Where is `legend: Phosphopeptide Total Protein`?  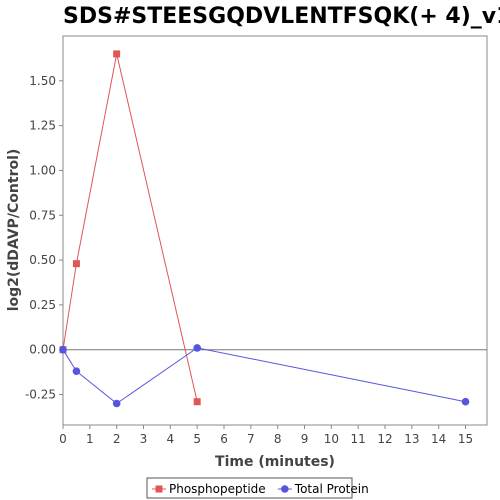
legend: Phosphopeptide Total Protein is located at coordinates (257, 488).